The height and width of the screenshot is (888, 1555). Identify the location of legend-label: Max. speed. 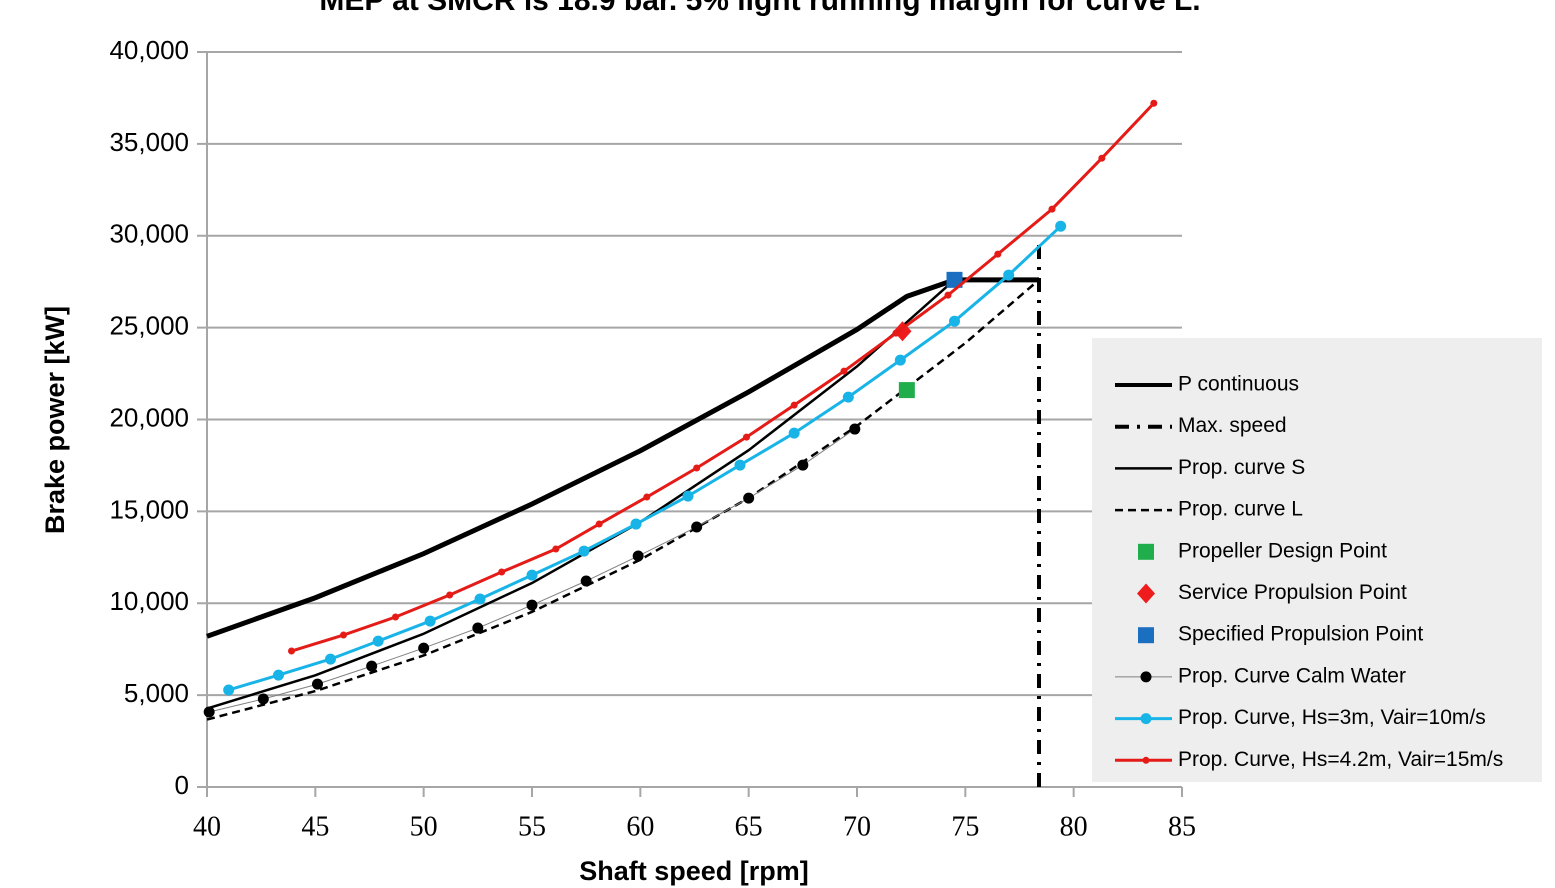
(1232, 425).